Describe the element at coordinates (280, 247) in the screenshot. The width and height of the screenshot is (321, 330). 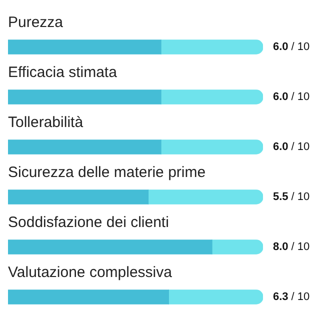
I see `data-label: 8.0` at that location.